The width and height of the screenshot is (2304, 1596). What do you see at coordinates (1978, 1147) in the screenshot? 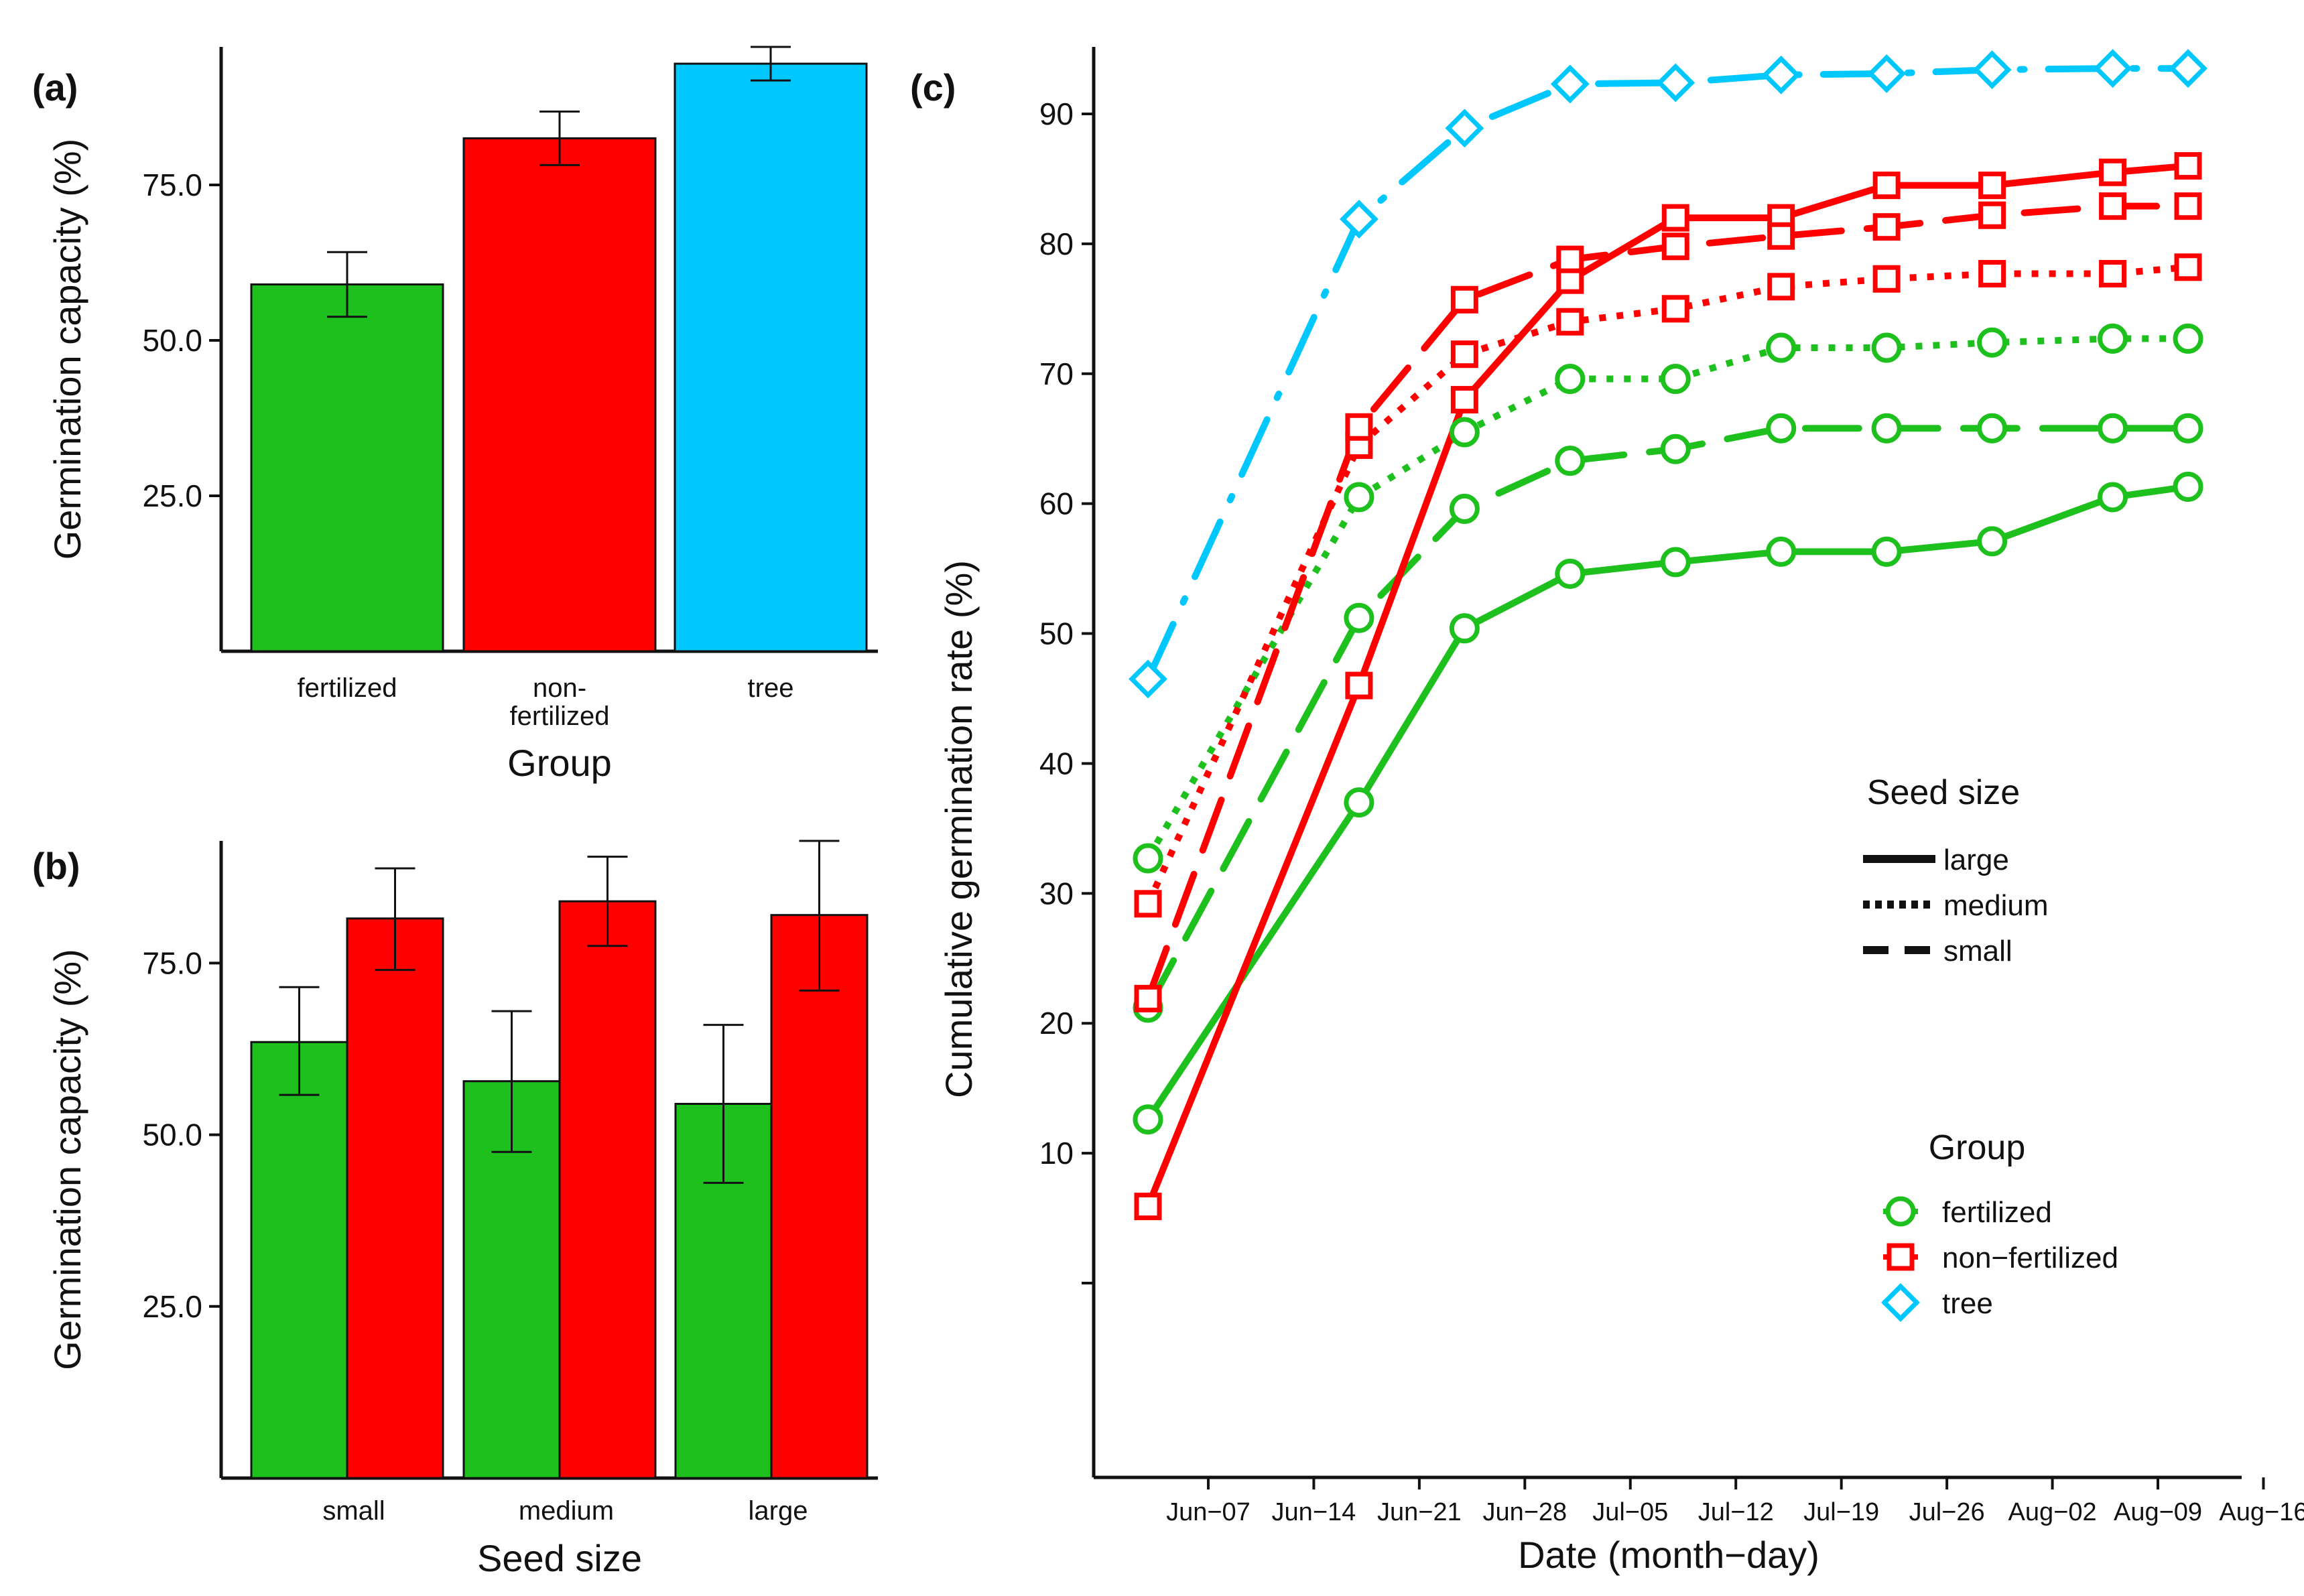
I see `legend-group-title: Group` at bounding box center [1978, 1147].